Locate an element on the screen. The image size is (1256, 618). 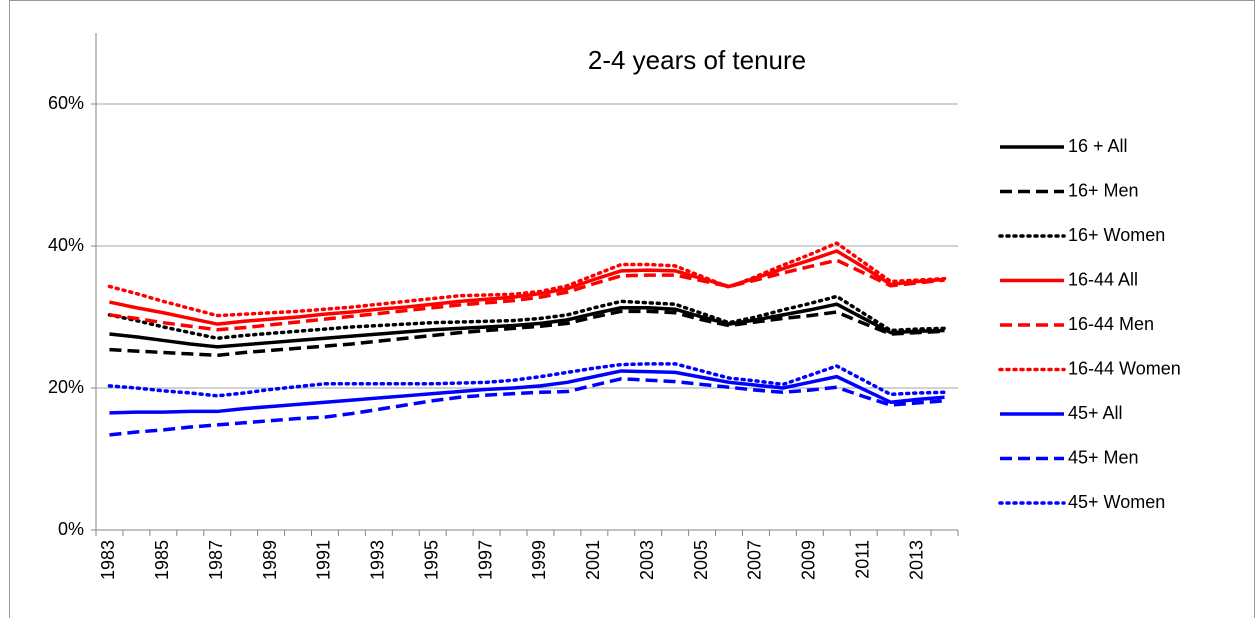
y-tick-label: 0% is located at coordinates (71, 529).